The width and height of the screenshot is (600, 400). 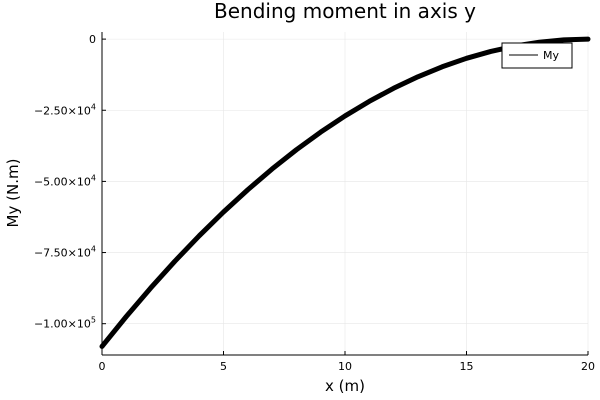 What do you see at coordinates (223, 366) in the screenshot?
I see `x-tick-label: 5` at bounding box center [223, 366].